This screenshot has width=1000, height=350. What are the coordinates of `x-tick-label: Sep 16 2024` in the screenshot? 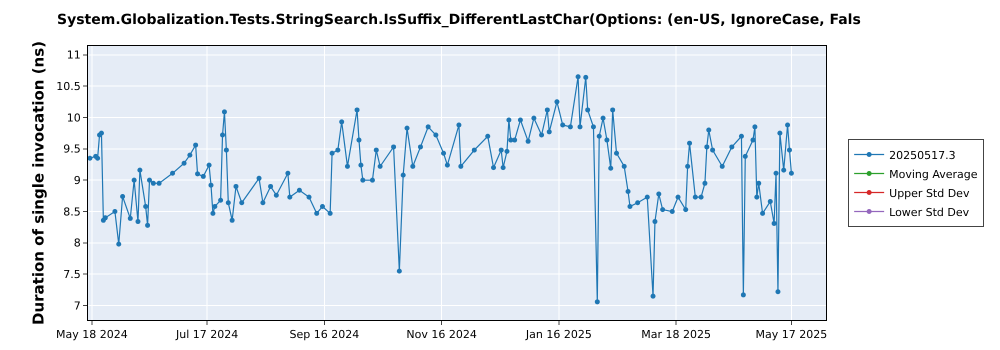 It's located at (325, 335).